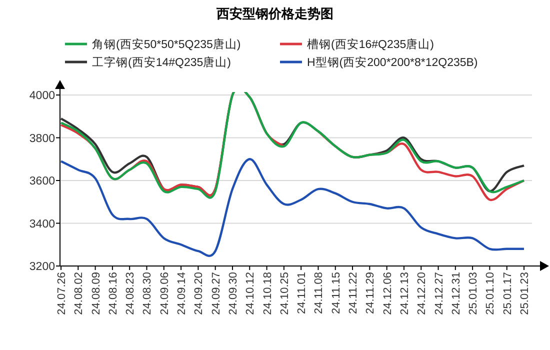  What do you see at coordinates (268, 293) in the screenshot?
I see `x-tick-label: 24.10.18` at bounding box center [268, 293].